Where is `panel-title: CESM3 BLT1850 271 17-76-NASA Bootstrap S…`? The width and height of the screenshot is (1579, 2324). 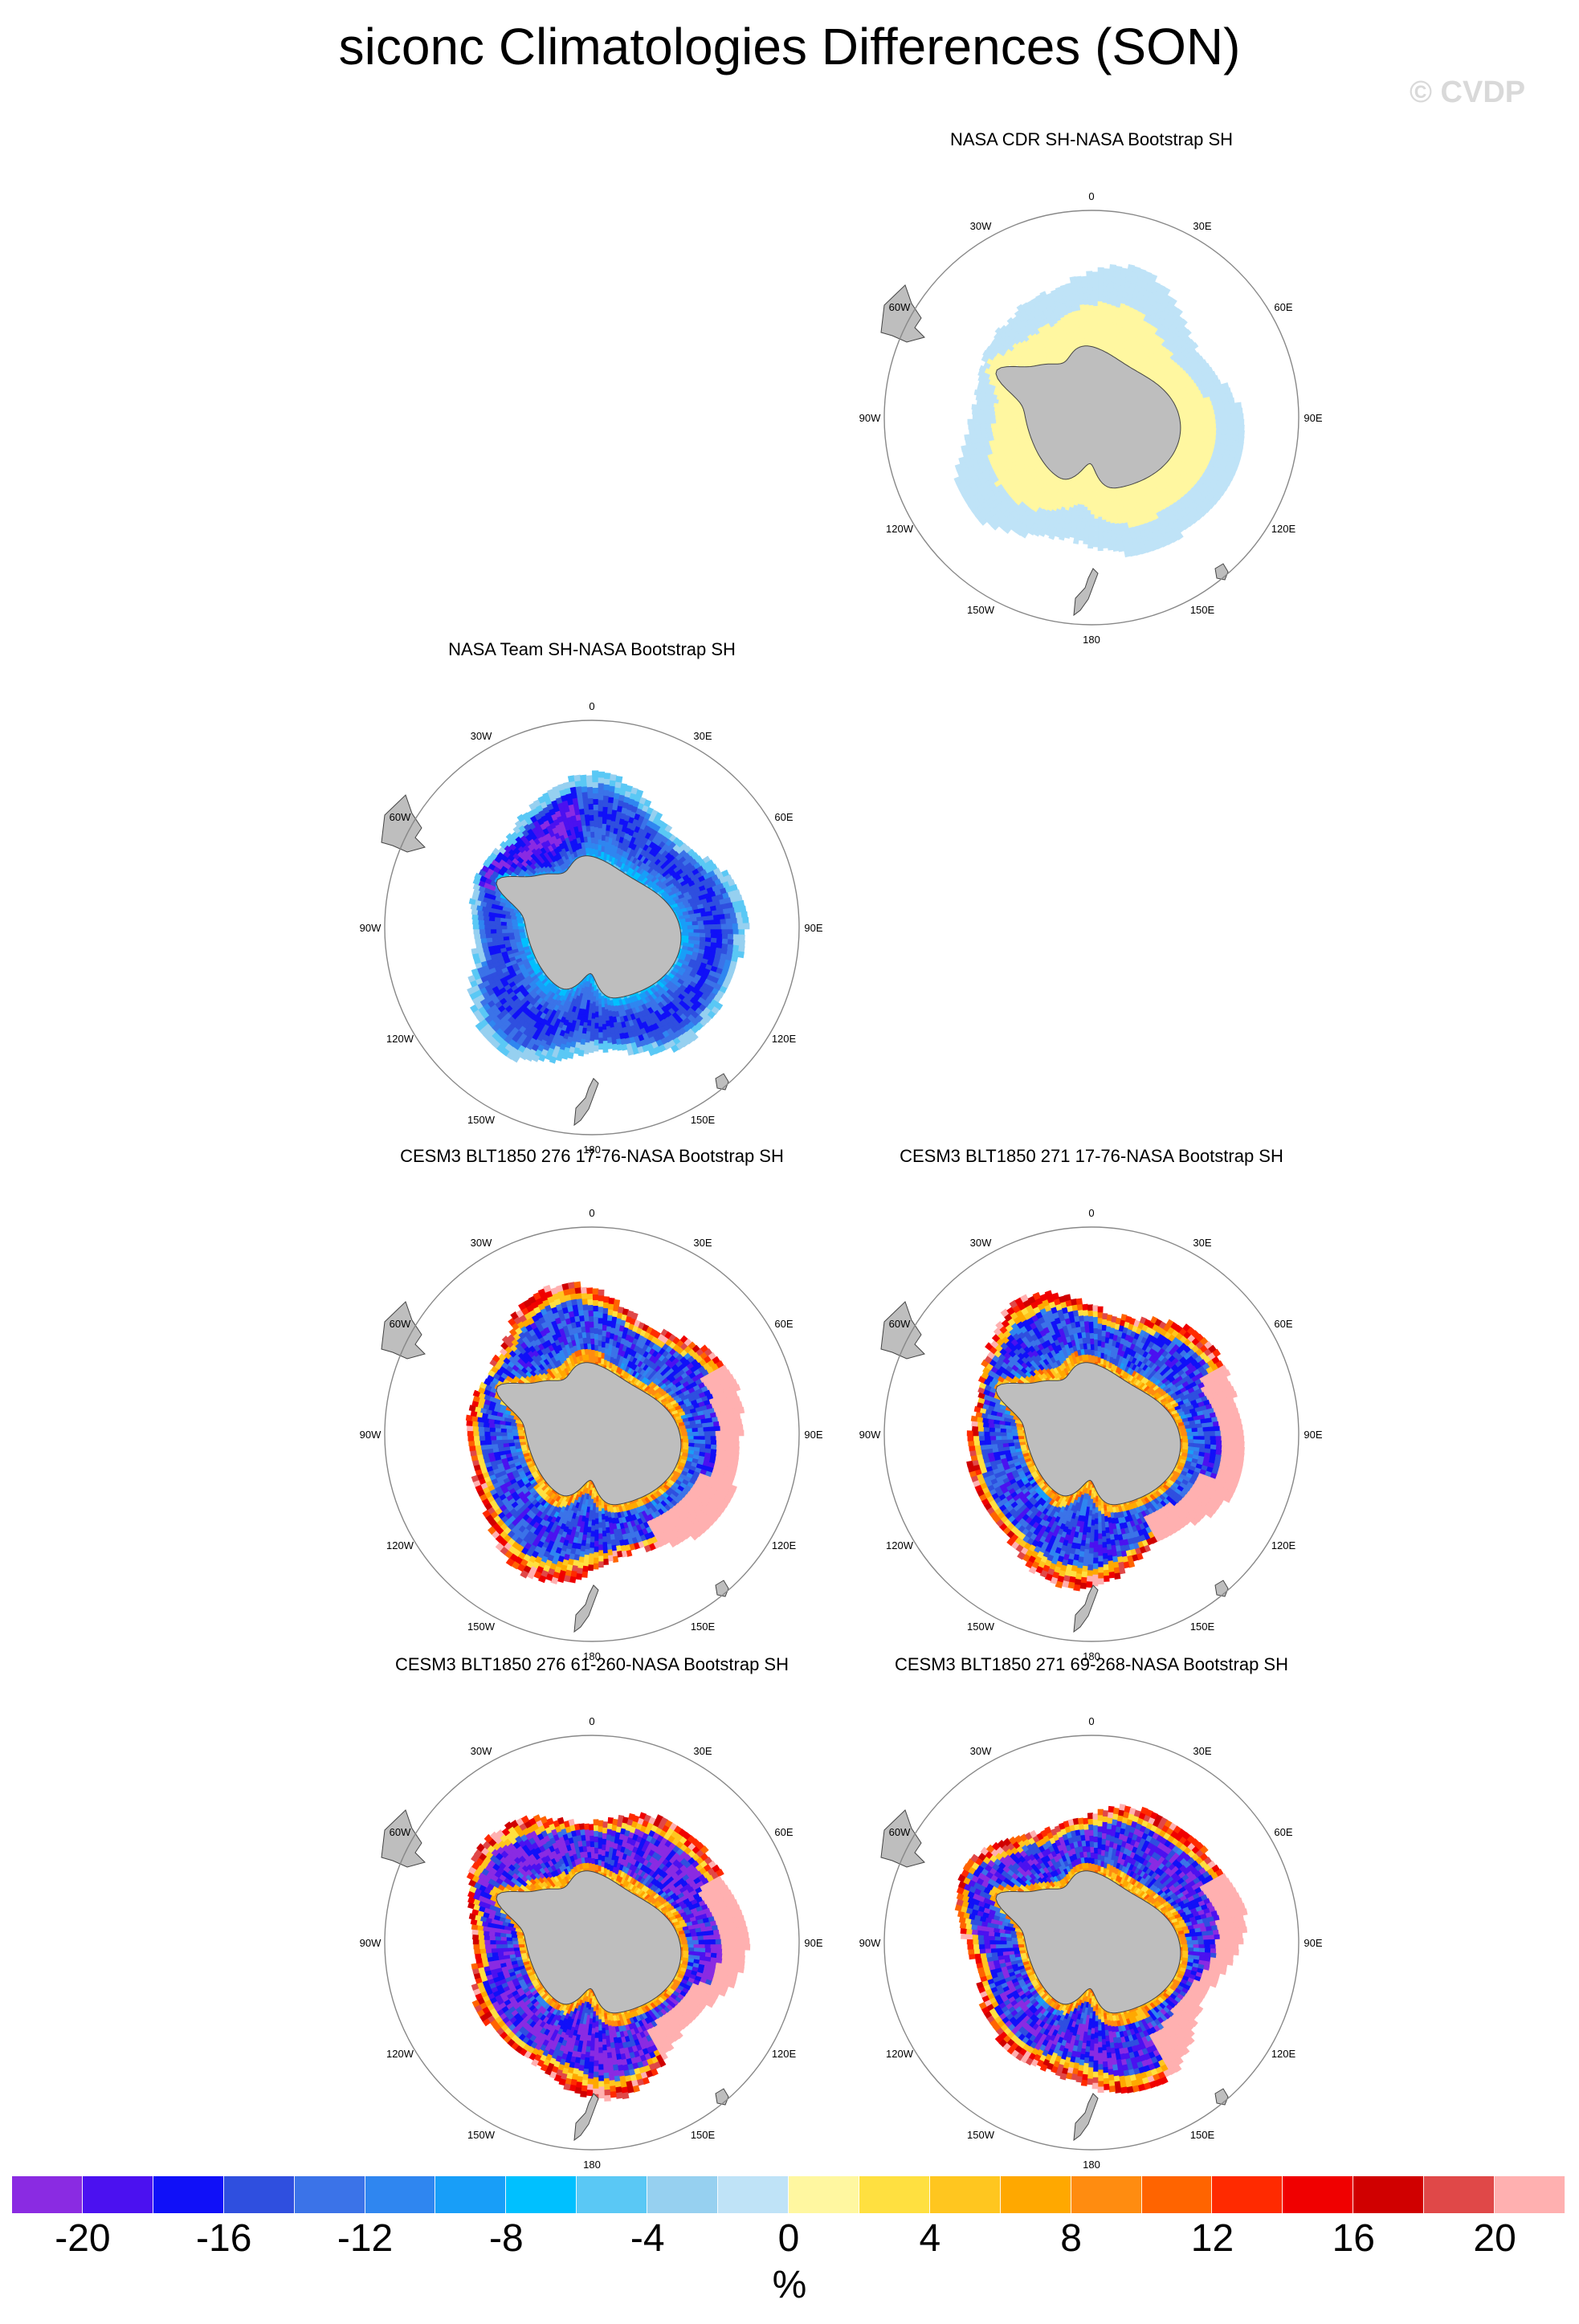
panel-title: CESM3 BLT1850 271 17-76-NASA Bootstrap S… is located at coordinates (1091, 1156).